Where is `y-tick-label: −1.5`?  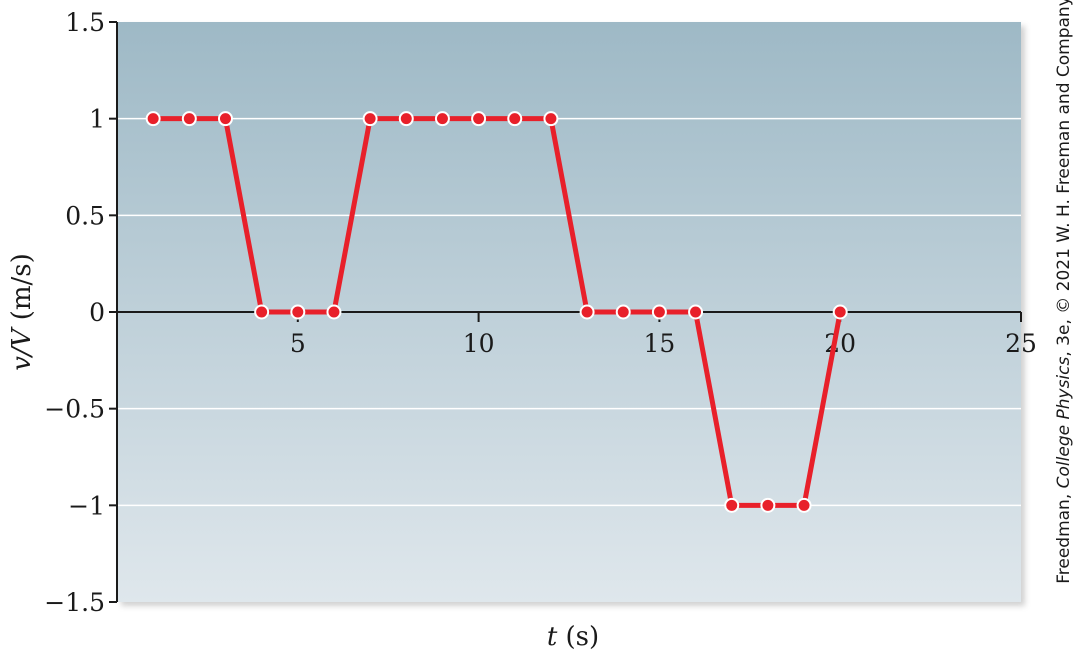
y-tick-label: −1.5 is located at coordinates (74, 602).